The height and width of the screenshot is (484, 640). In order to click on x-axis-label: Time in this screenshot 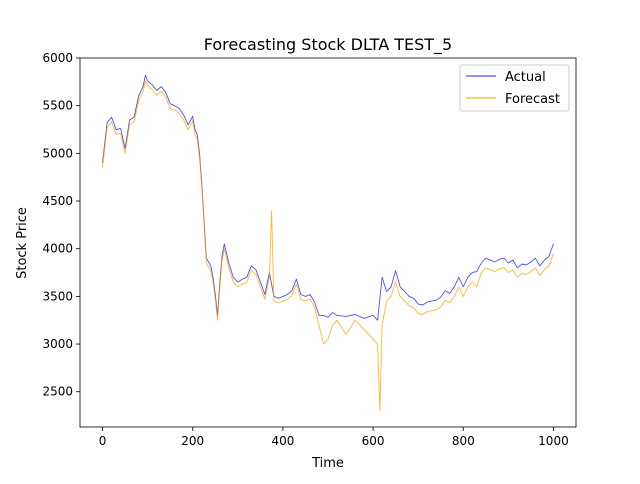, I will do `click(327, 463)`.